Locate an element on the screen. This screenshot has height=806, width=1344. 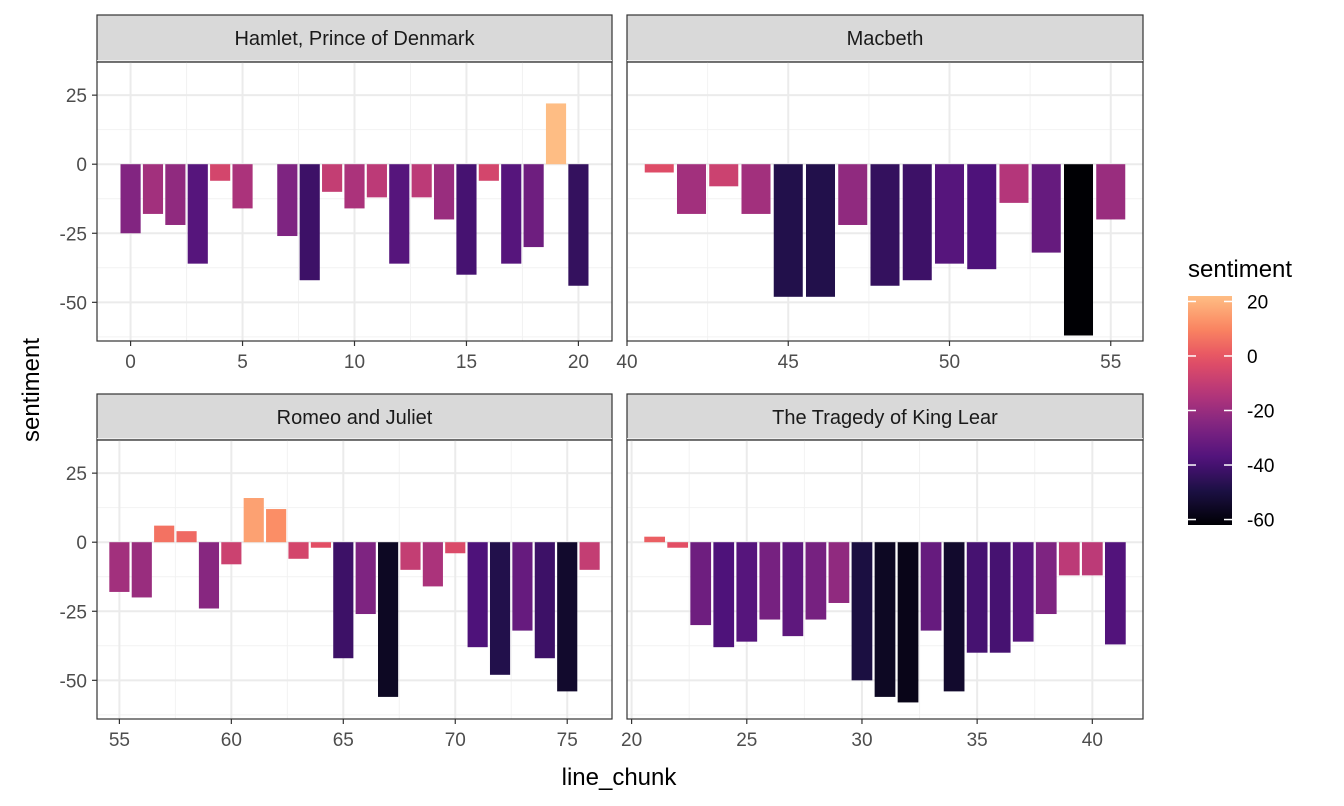
legend-tick-label: -20 is located at coordinates (1260, 412).